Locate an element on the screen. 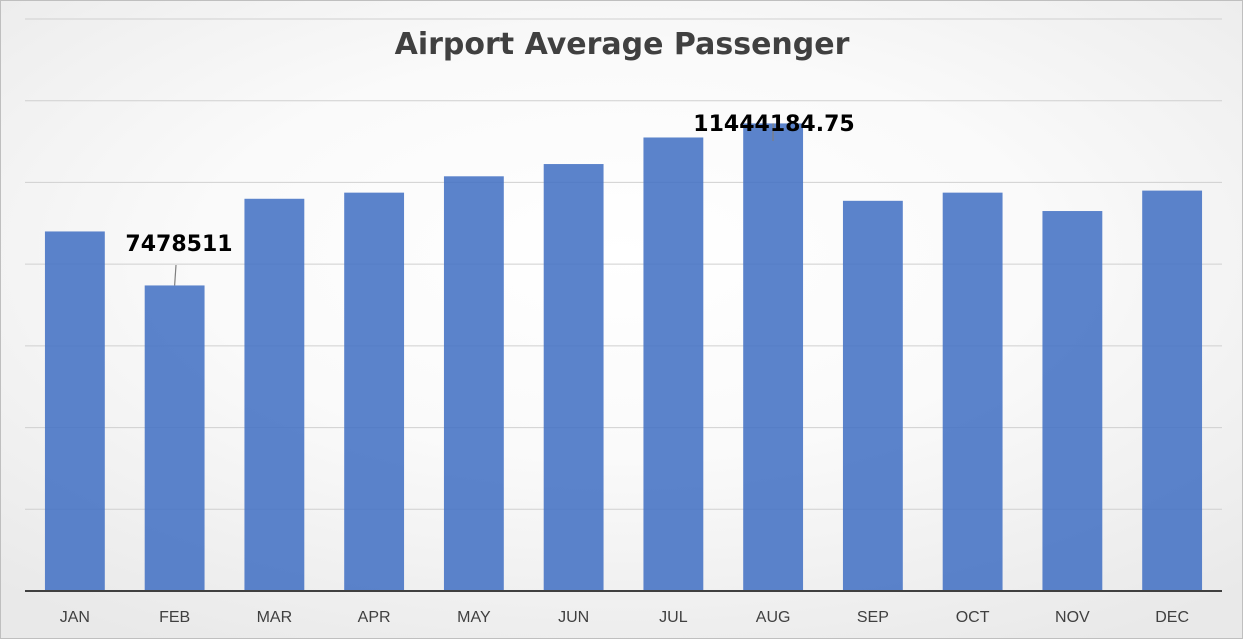 This screenshot has height=639, width=1243. x-tick-label-sep: SEP is located at coordinates (873, 617).